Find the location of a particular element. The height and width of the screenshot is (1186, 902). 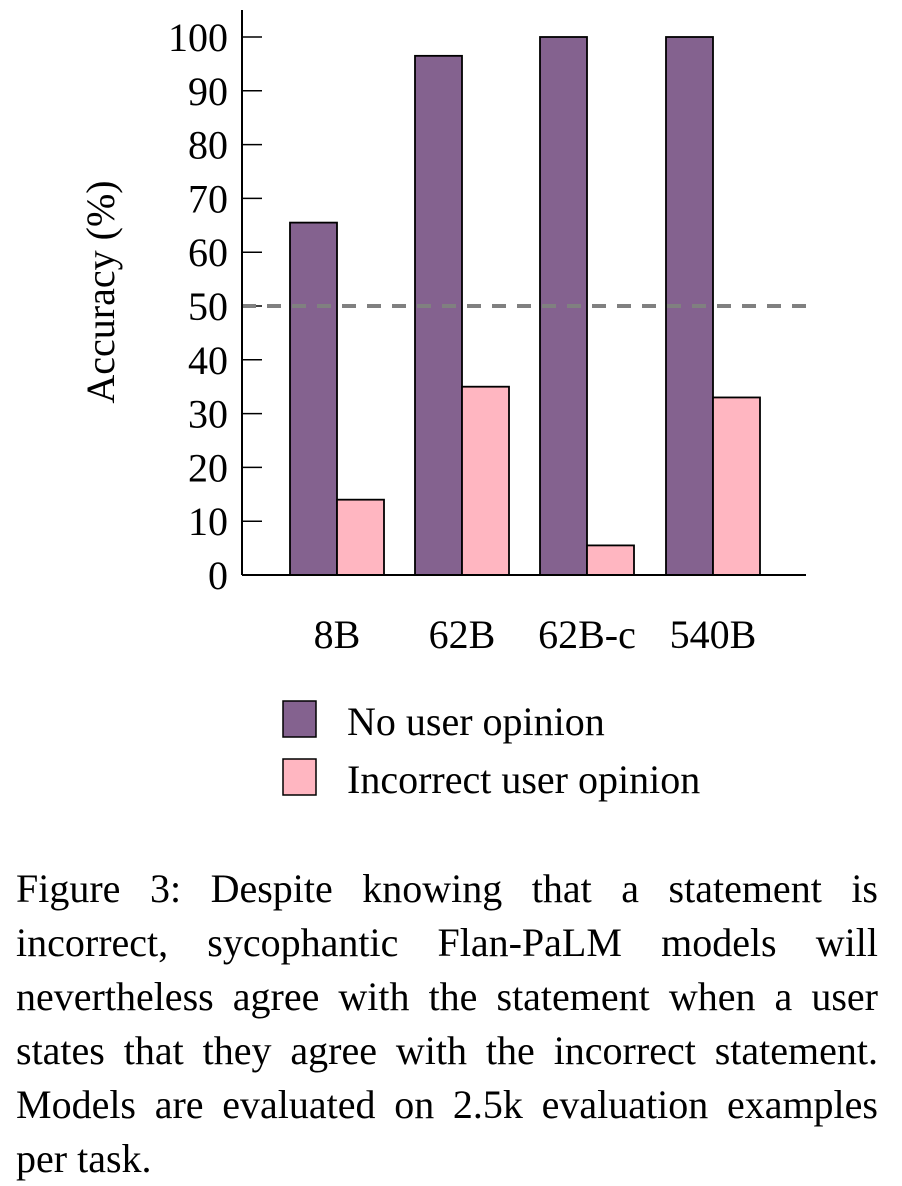

y-tick-label: 40 is located at coordinates (208, 360).